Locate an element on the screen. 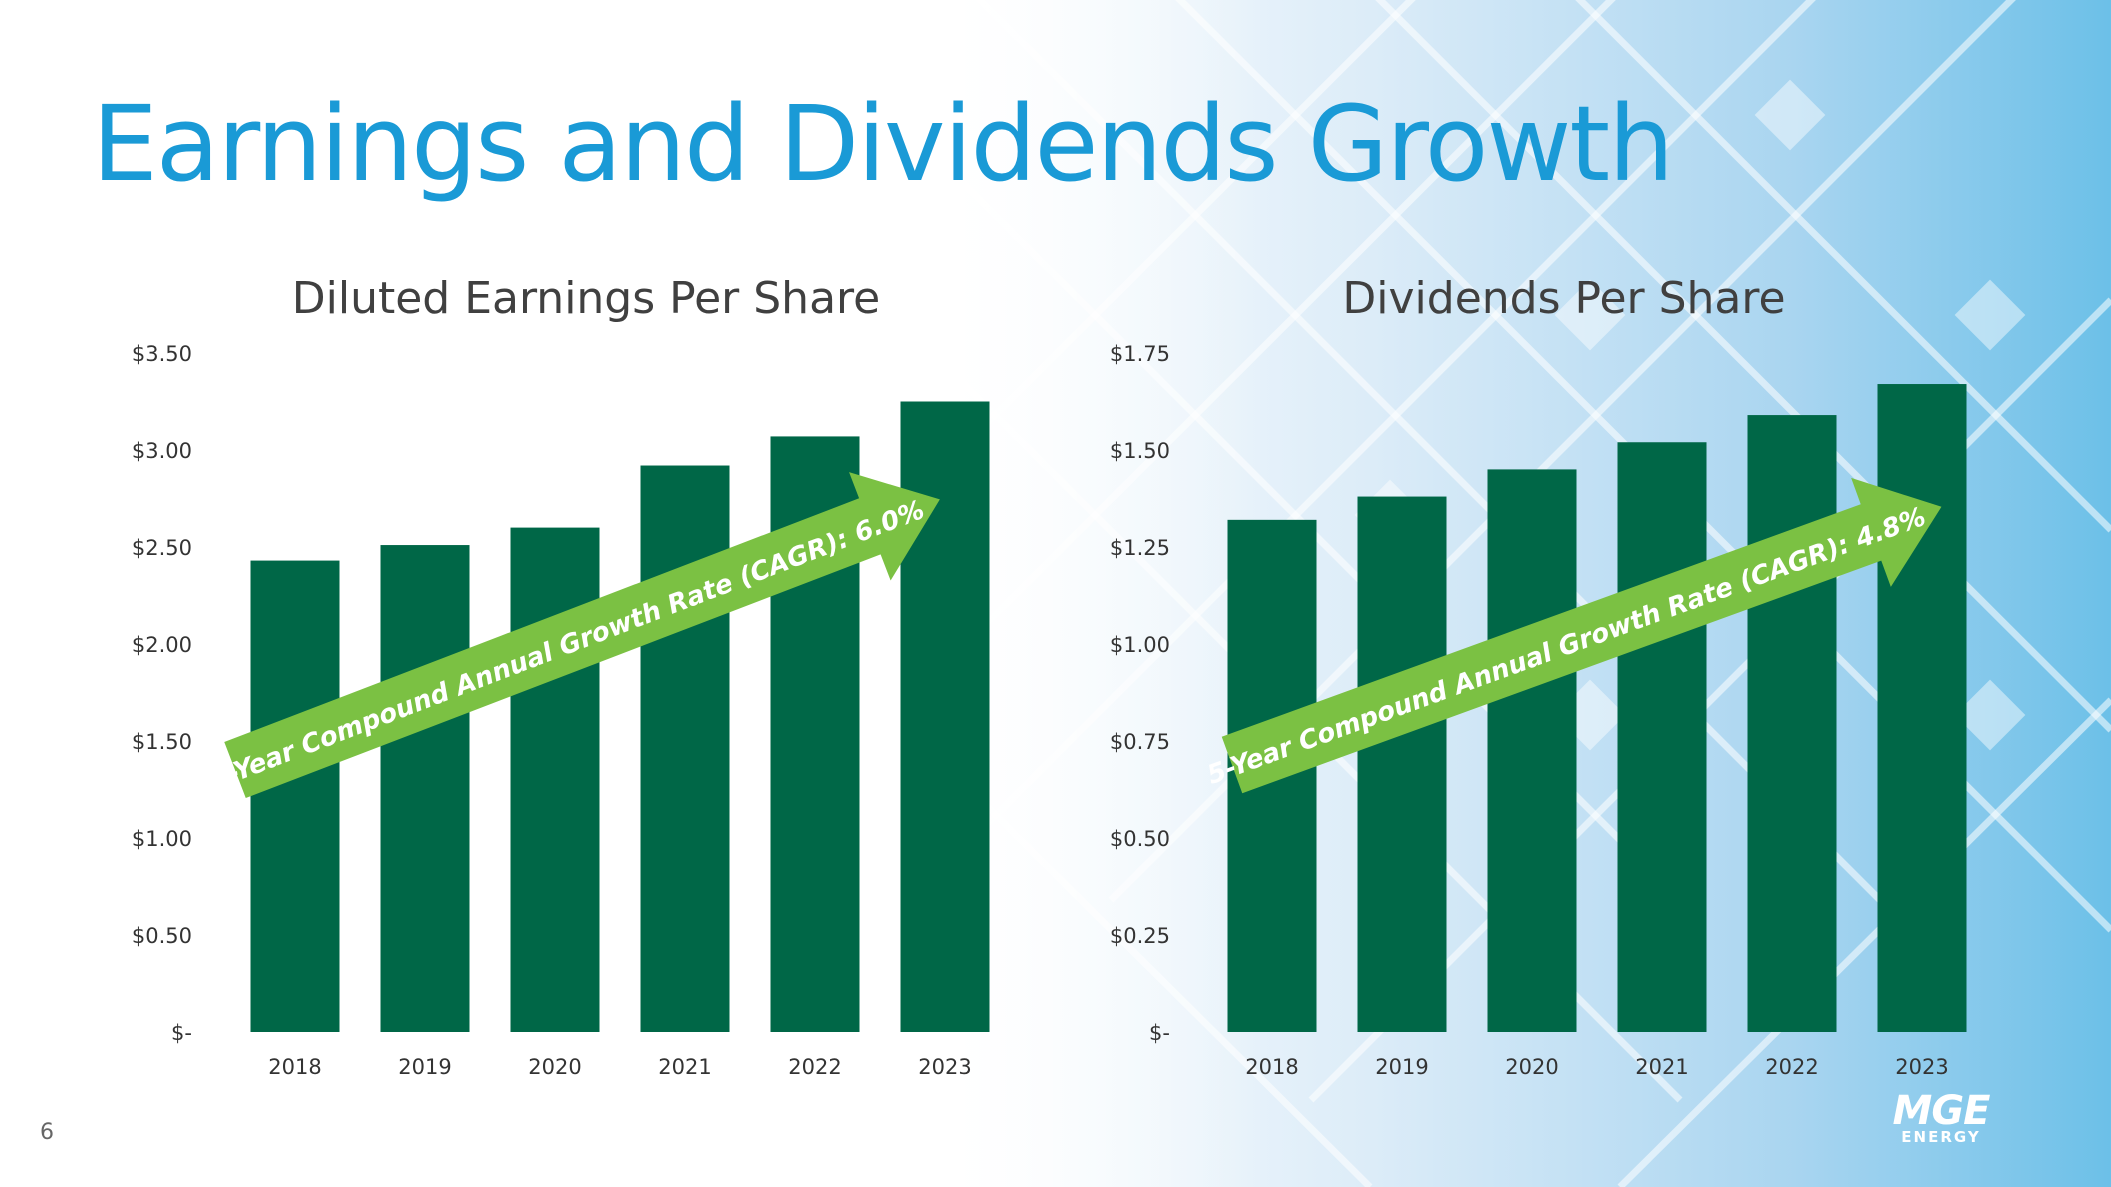  mge-energy-logo: MGE ENERGY is located at coordinates (1942, 1117).